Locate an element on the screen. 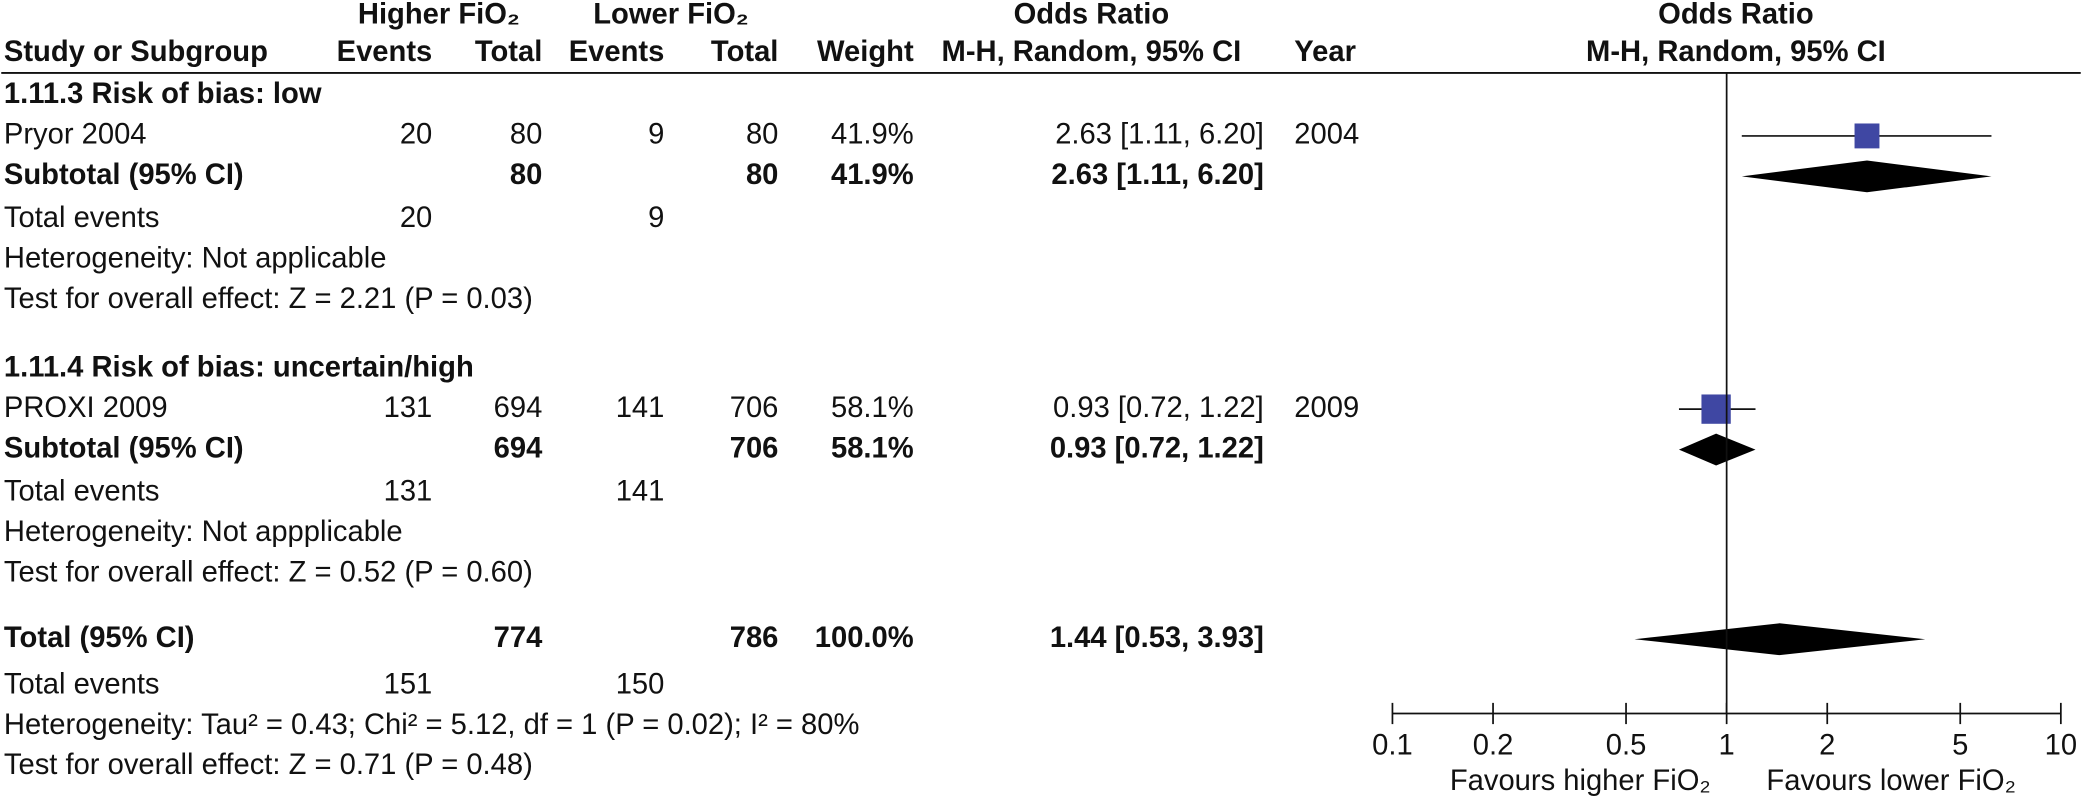  cell-odds-ratio: 1.44 [0.53, 3.93] is located at coordinates (1157, 638).